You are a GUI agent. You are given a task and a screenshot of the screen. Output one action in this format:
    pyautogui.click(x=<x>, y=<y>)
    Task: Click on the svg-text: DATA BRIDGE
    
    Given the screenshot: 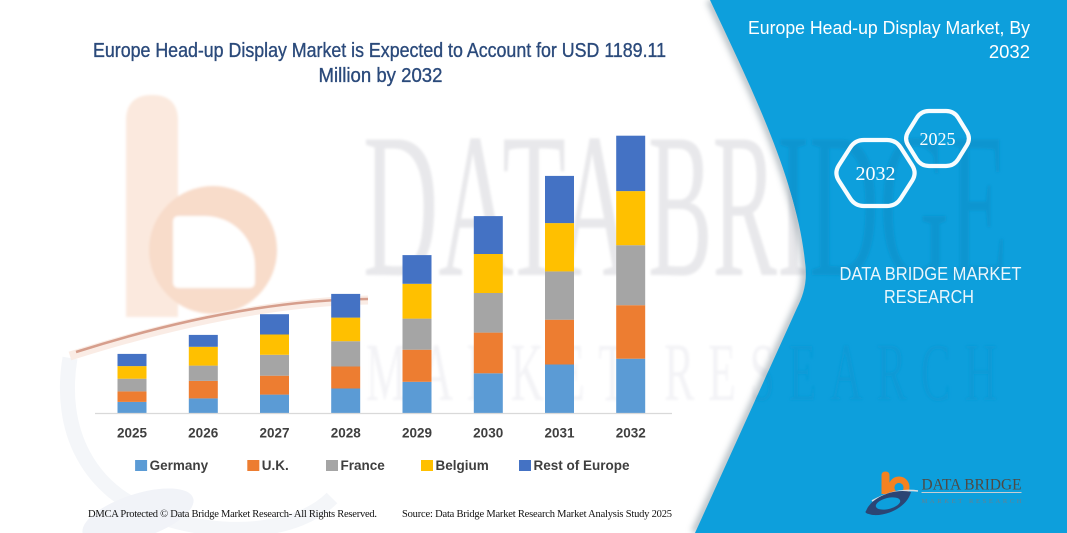 What is the action you would take?
    pyautogui.click(x=972, y=485)
    